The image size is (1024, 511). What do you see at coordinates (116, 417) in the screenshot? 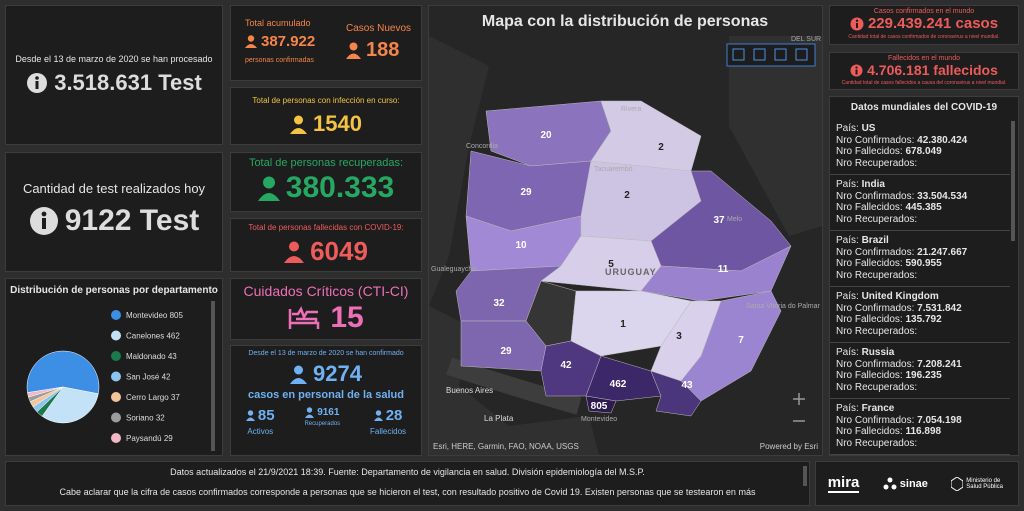
I see `legend-swatch` at bounding box center [116, 417].